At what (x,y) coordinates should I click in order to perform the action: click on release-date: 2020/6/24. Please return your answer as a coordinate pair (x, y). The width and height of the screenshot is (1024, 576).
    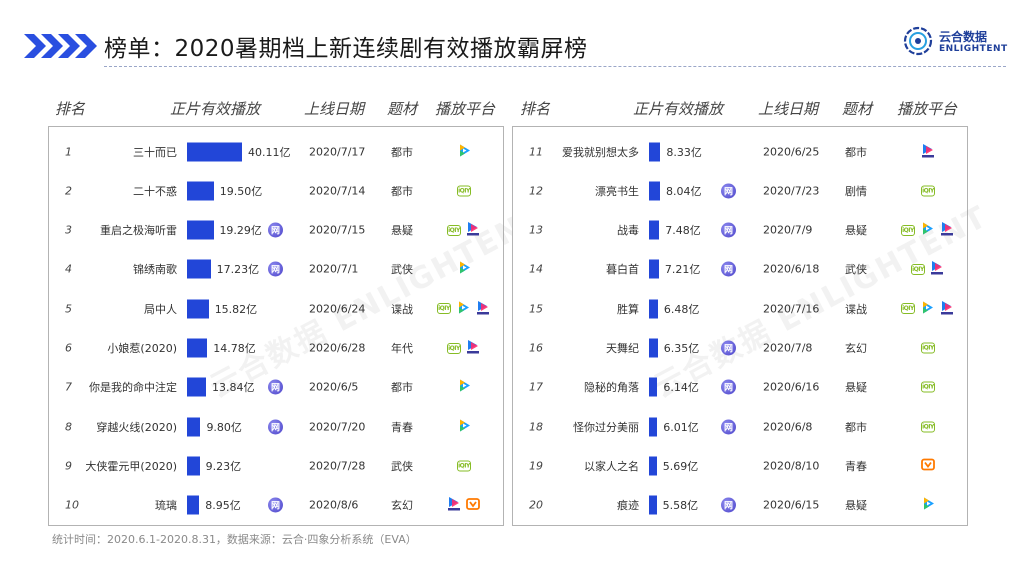
    Looking at the image, I should click on (337, 309).